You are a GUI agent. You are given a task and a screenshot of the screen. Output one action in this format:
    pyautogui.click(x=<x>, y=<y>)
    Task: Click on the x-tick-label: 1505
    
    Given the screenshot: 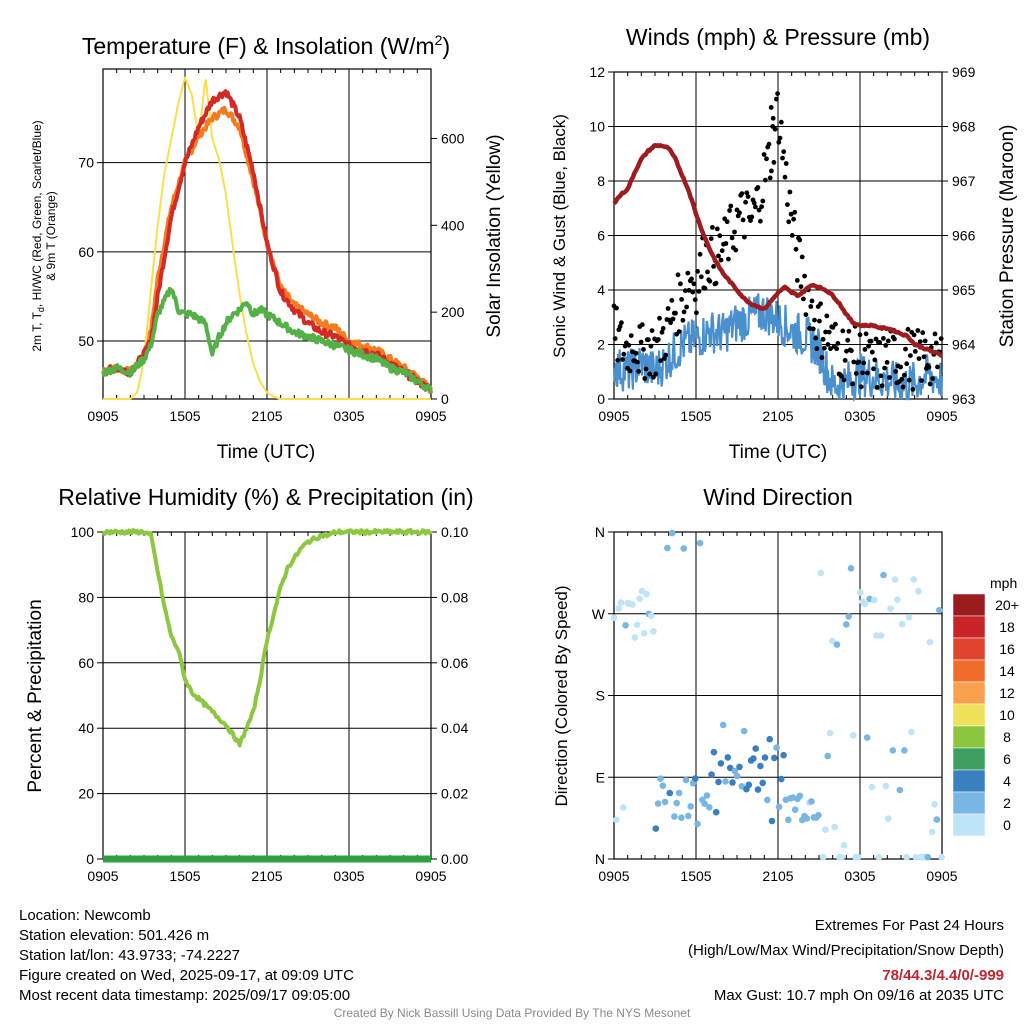 What is the action you would take?
    pyautogui.click(x=695, y=876)
    